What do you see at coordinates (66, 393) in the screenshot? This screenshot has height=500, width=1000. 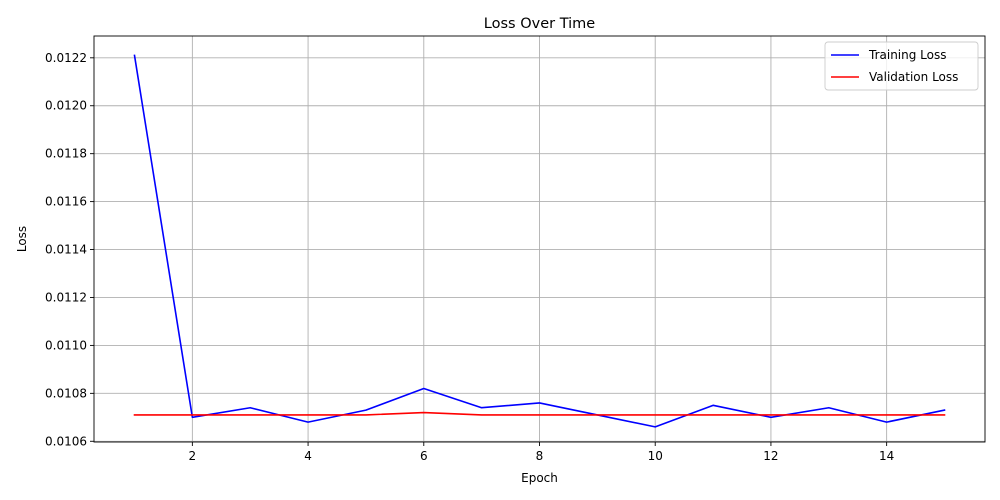 I see `y-tick-label: 0.0108` at bounding box center [66, 393].